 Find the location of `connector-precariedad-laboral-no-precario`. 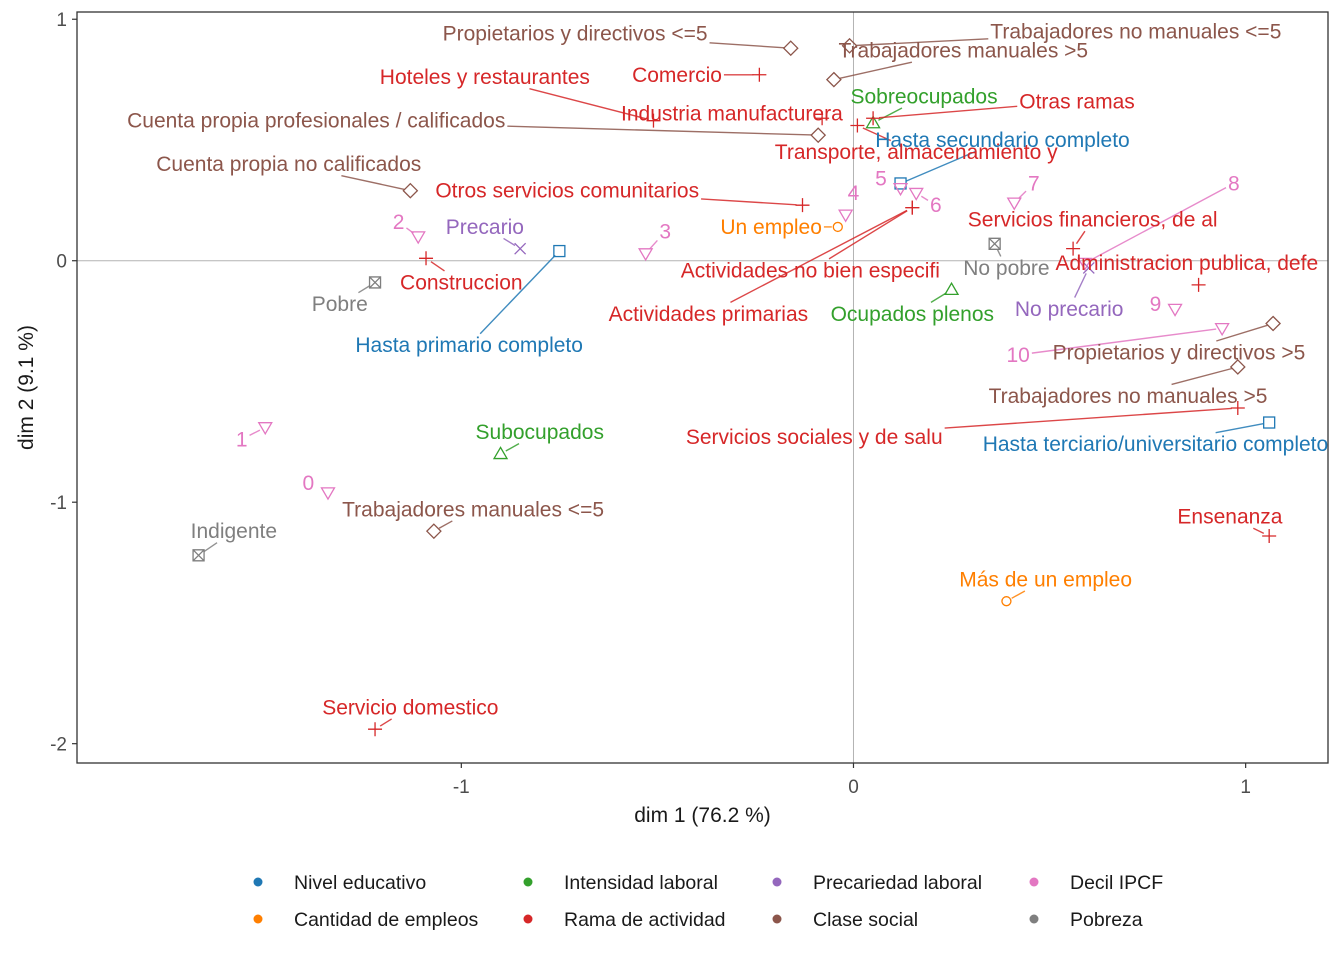

connector-precariedad-laboral-no-precario is located at coordinates (1080, 285).